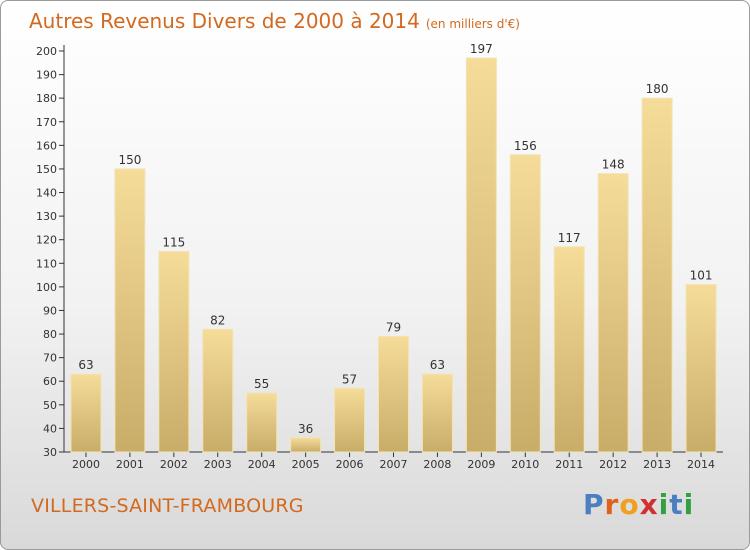  I want to click on value-label-2013: 180, so click(657, 89).